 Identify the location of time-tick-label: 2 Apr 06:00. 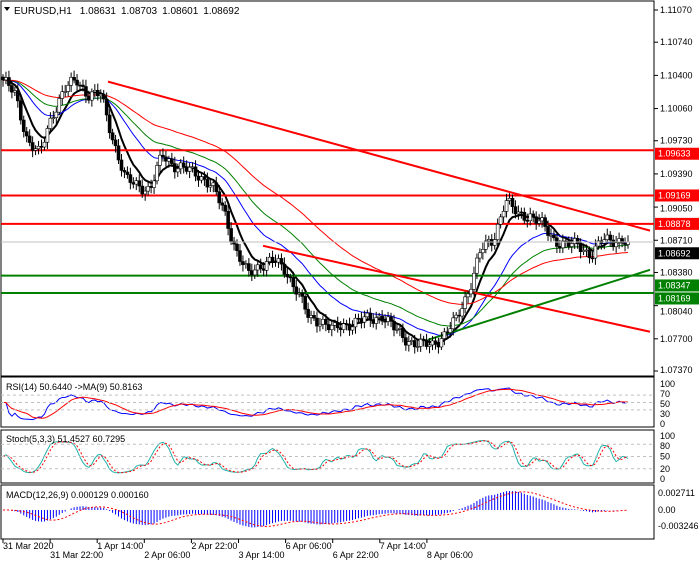
(167, 555).